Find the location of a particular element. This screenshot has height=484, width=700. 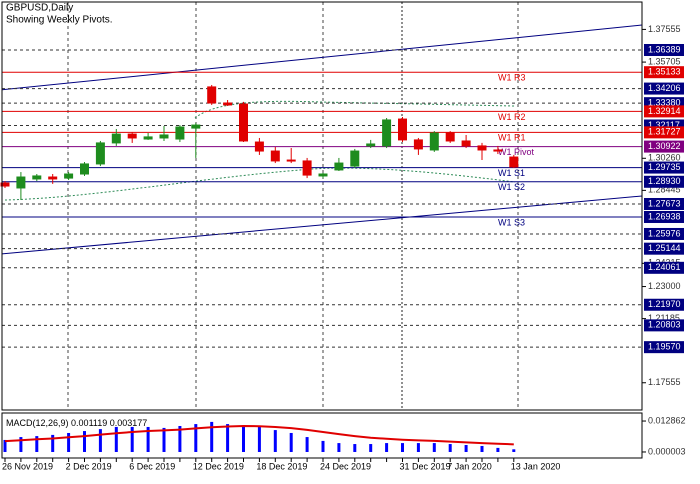

pivot-name: W1 R2 is located at coordinates (512, 117).